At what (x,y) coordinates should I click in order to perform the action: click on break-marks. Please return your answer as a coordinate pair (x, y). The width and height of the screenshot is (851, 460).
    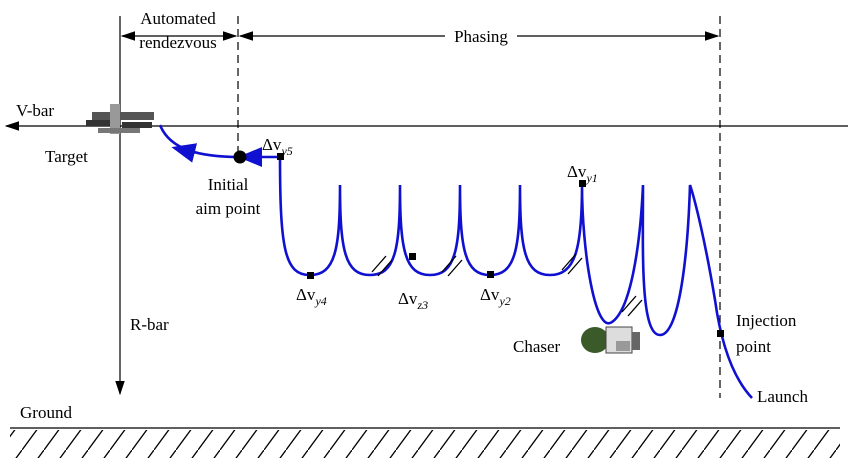
    Looking at the image, I should click on (507, 285).